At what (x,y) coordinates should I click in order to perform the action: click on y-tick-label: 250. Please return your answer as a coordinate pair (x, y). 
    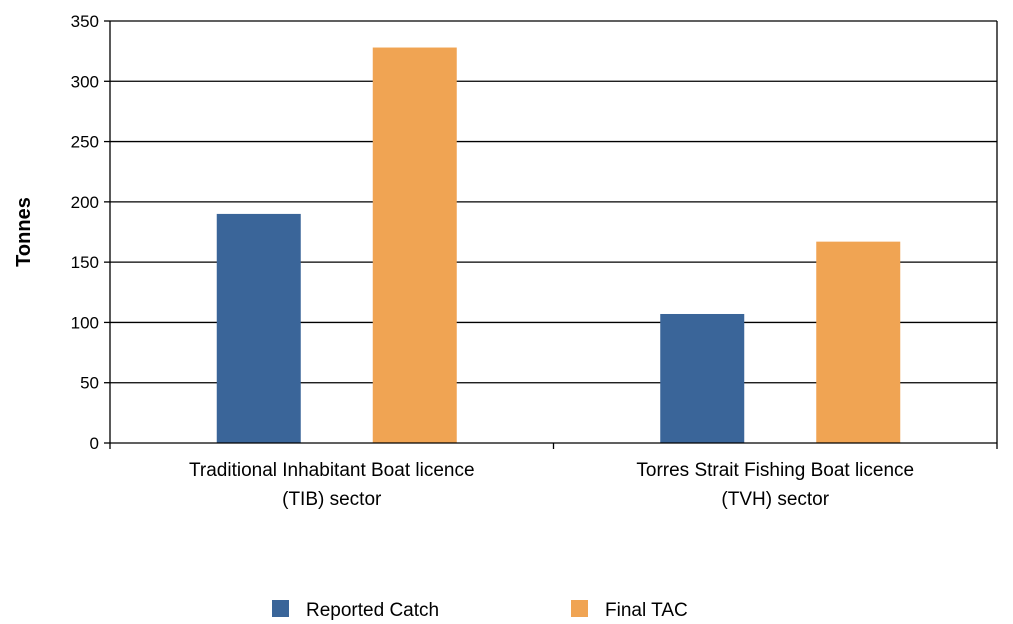
    Looking at the image, I should click on (85, 142).